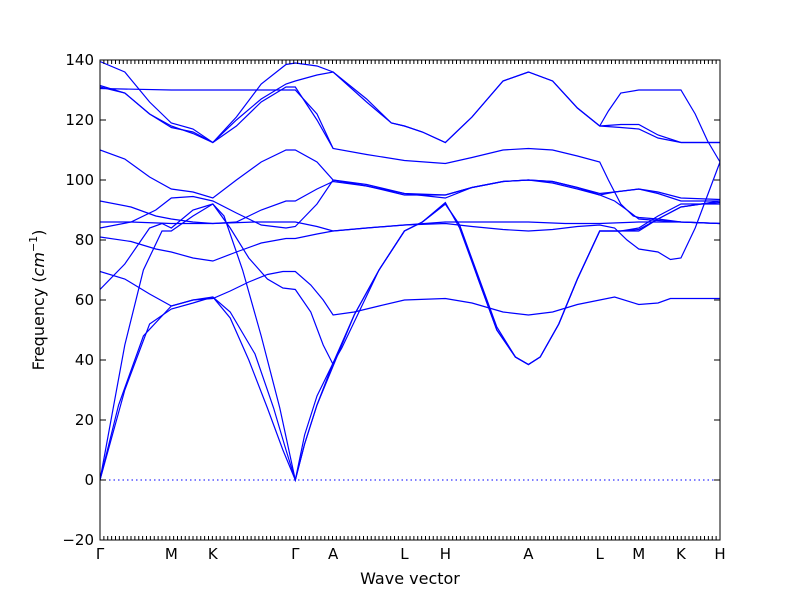 The width and height of the screenshot is (800, 604). I want to click on y-tick-label: −20, so click(78, 540).